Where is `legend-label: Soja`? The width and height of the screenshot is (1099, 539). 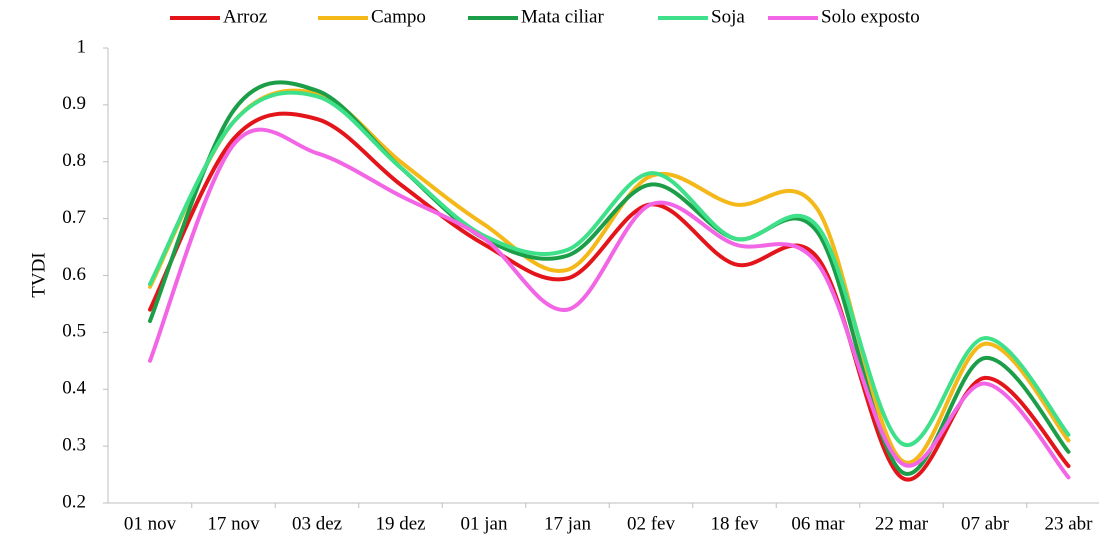 legend-label: Soja is located at coordinates (728, 16).